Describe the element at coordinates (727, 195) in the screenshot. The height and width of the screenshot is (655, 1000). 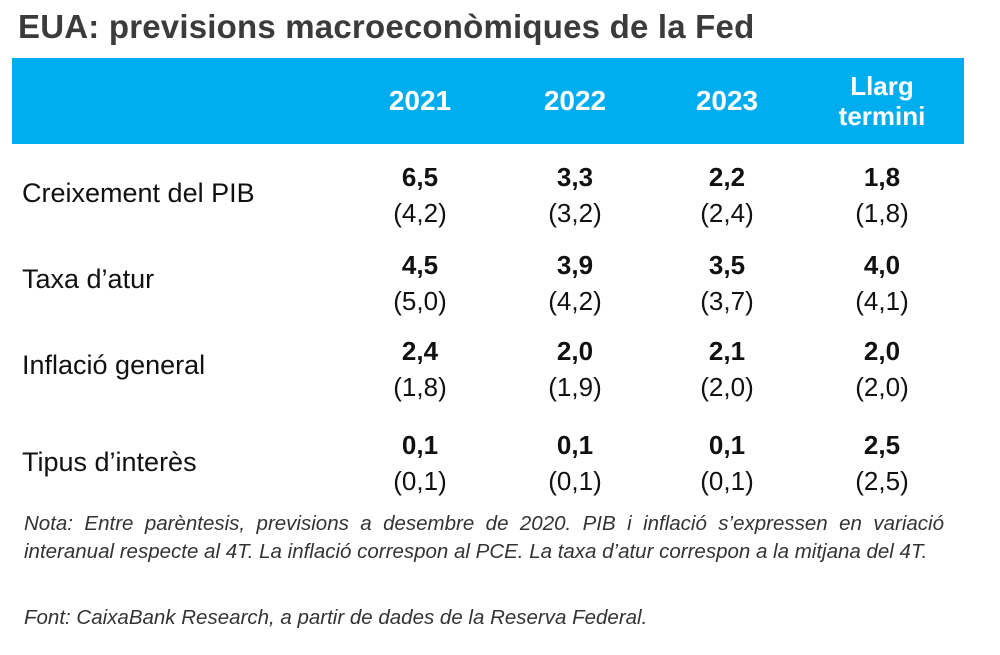
I see `table-cell: 2,2 (2,4)` at that location.